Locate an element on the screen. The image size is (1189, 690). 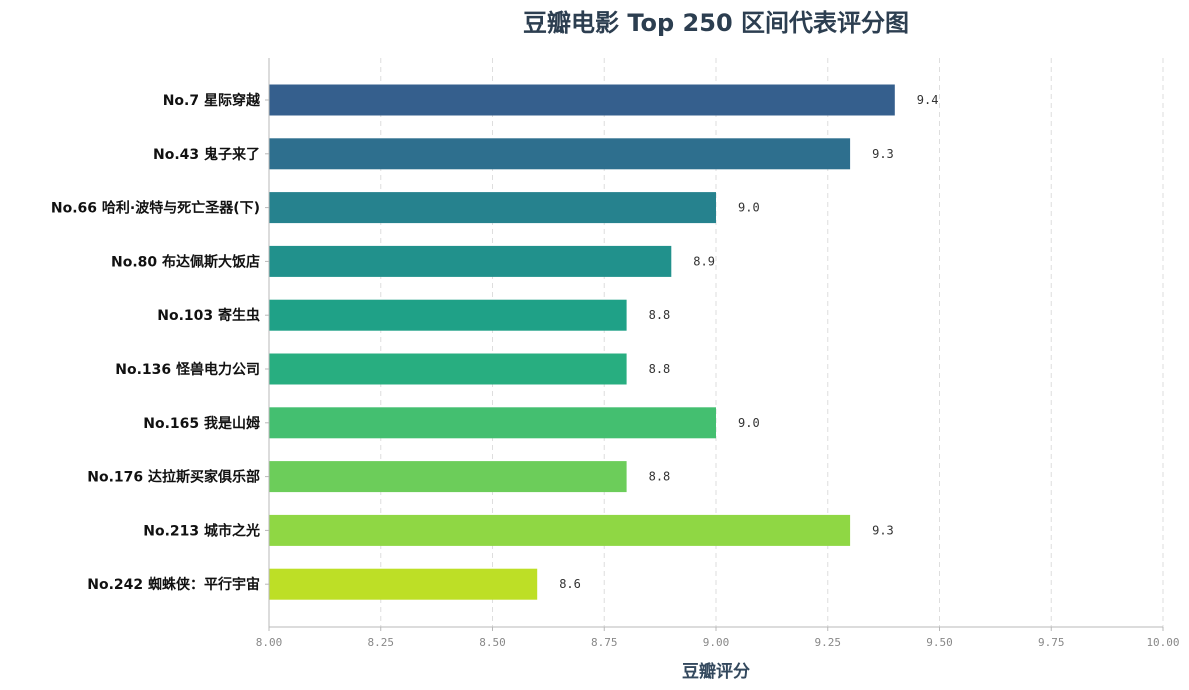
x-tick-label: 8.25 is located at coordinates (381, 642).